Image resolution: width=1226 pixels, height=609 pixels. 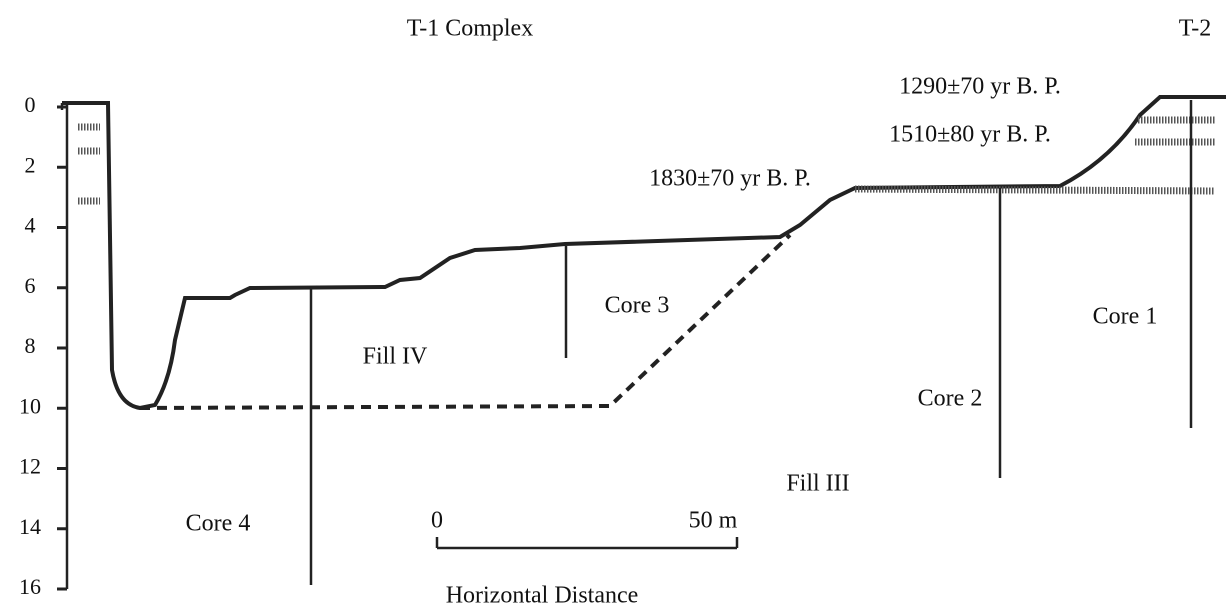 I want to click on core-label: Core 3, so click(x=637, y=306).